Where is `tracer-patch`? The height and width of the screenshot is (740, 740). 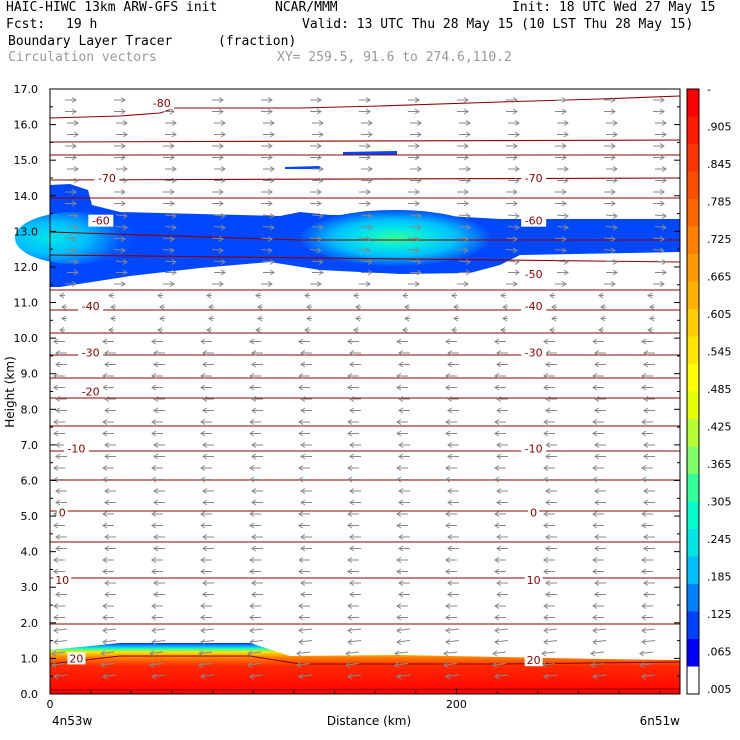
tracer-patch is located at coordinates (302, 167).